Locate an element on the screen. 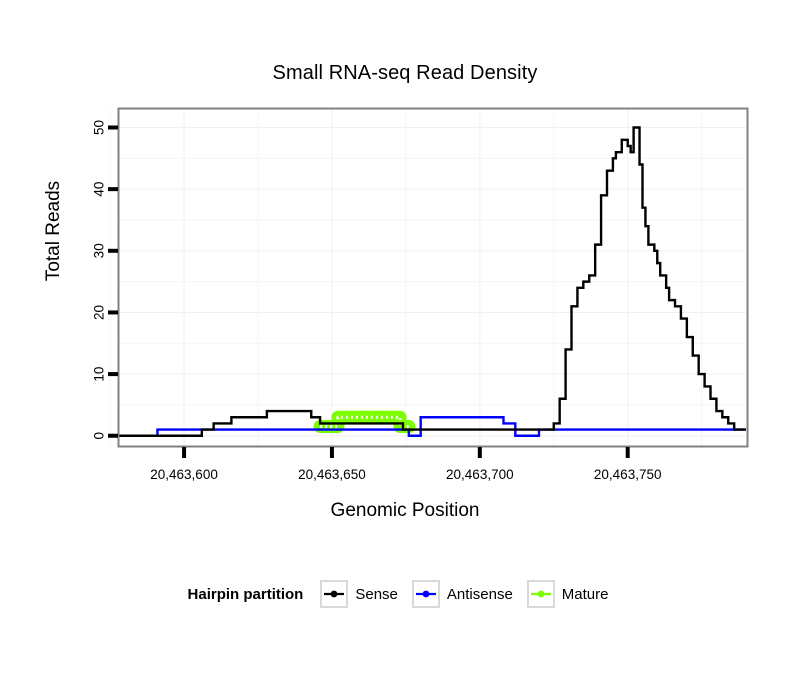 The height and width of the screenshot is (690, 810). y-tick-label: 40 is located at coordinates (99, 189).